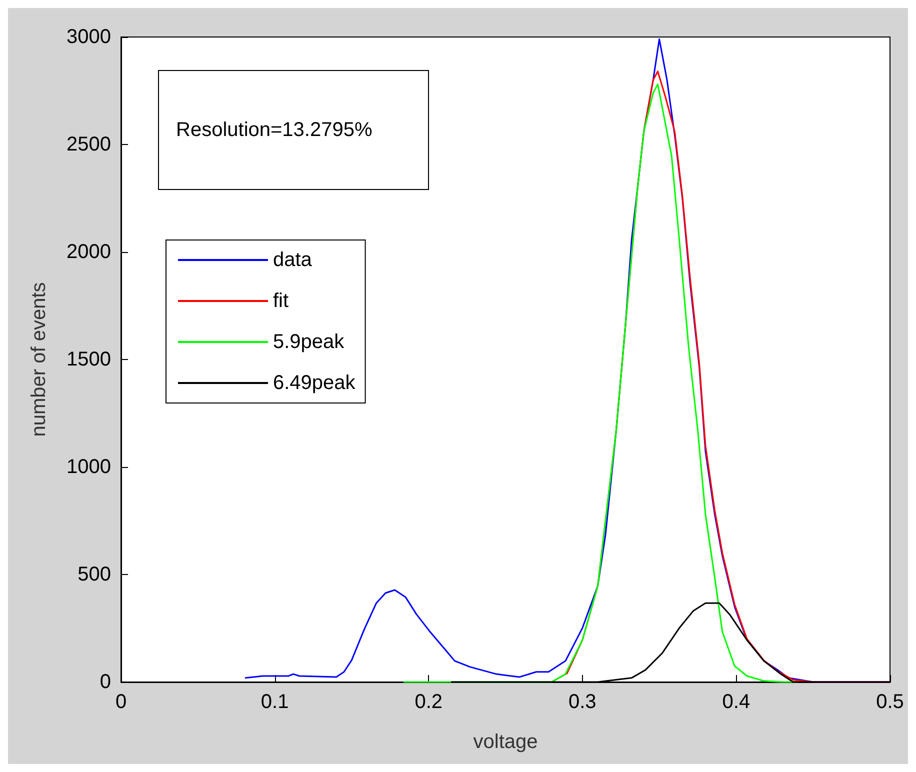 The image size is (916, 772). What do you see at coordinates (293, 260) in the screenshot?
I see `legend-label: data` at bounding box center [293, 260].